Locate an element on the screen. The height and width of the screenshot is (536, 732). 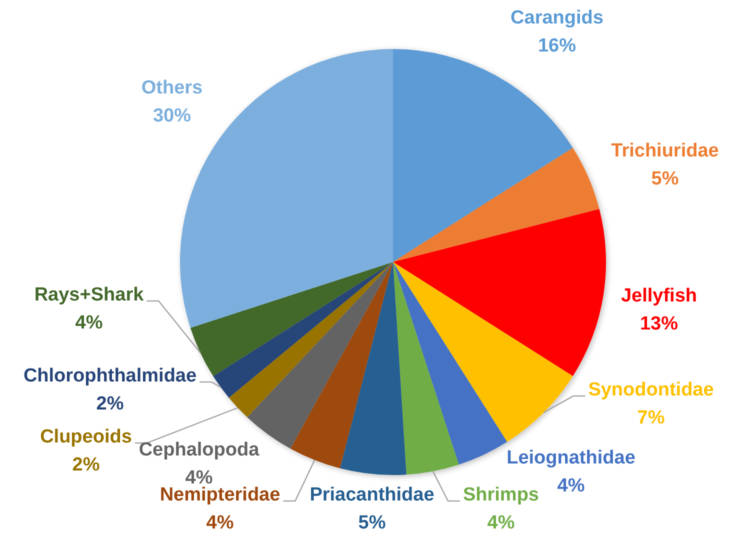
slice-label: Clupeoids is located at coordinates (86, 437).